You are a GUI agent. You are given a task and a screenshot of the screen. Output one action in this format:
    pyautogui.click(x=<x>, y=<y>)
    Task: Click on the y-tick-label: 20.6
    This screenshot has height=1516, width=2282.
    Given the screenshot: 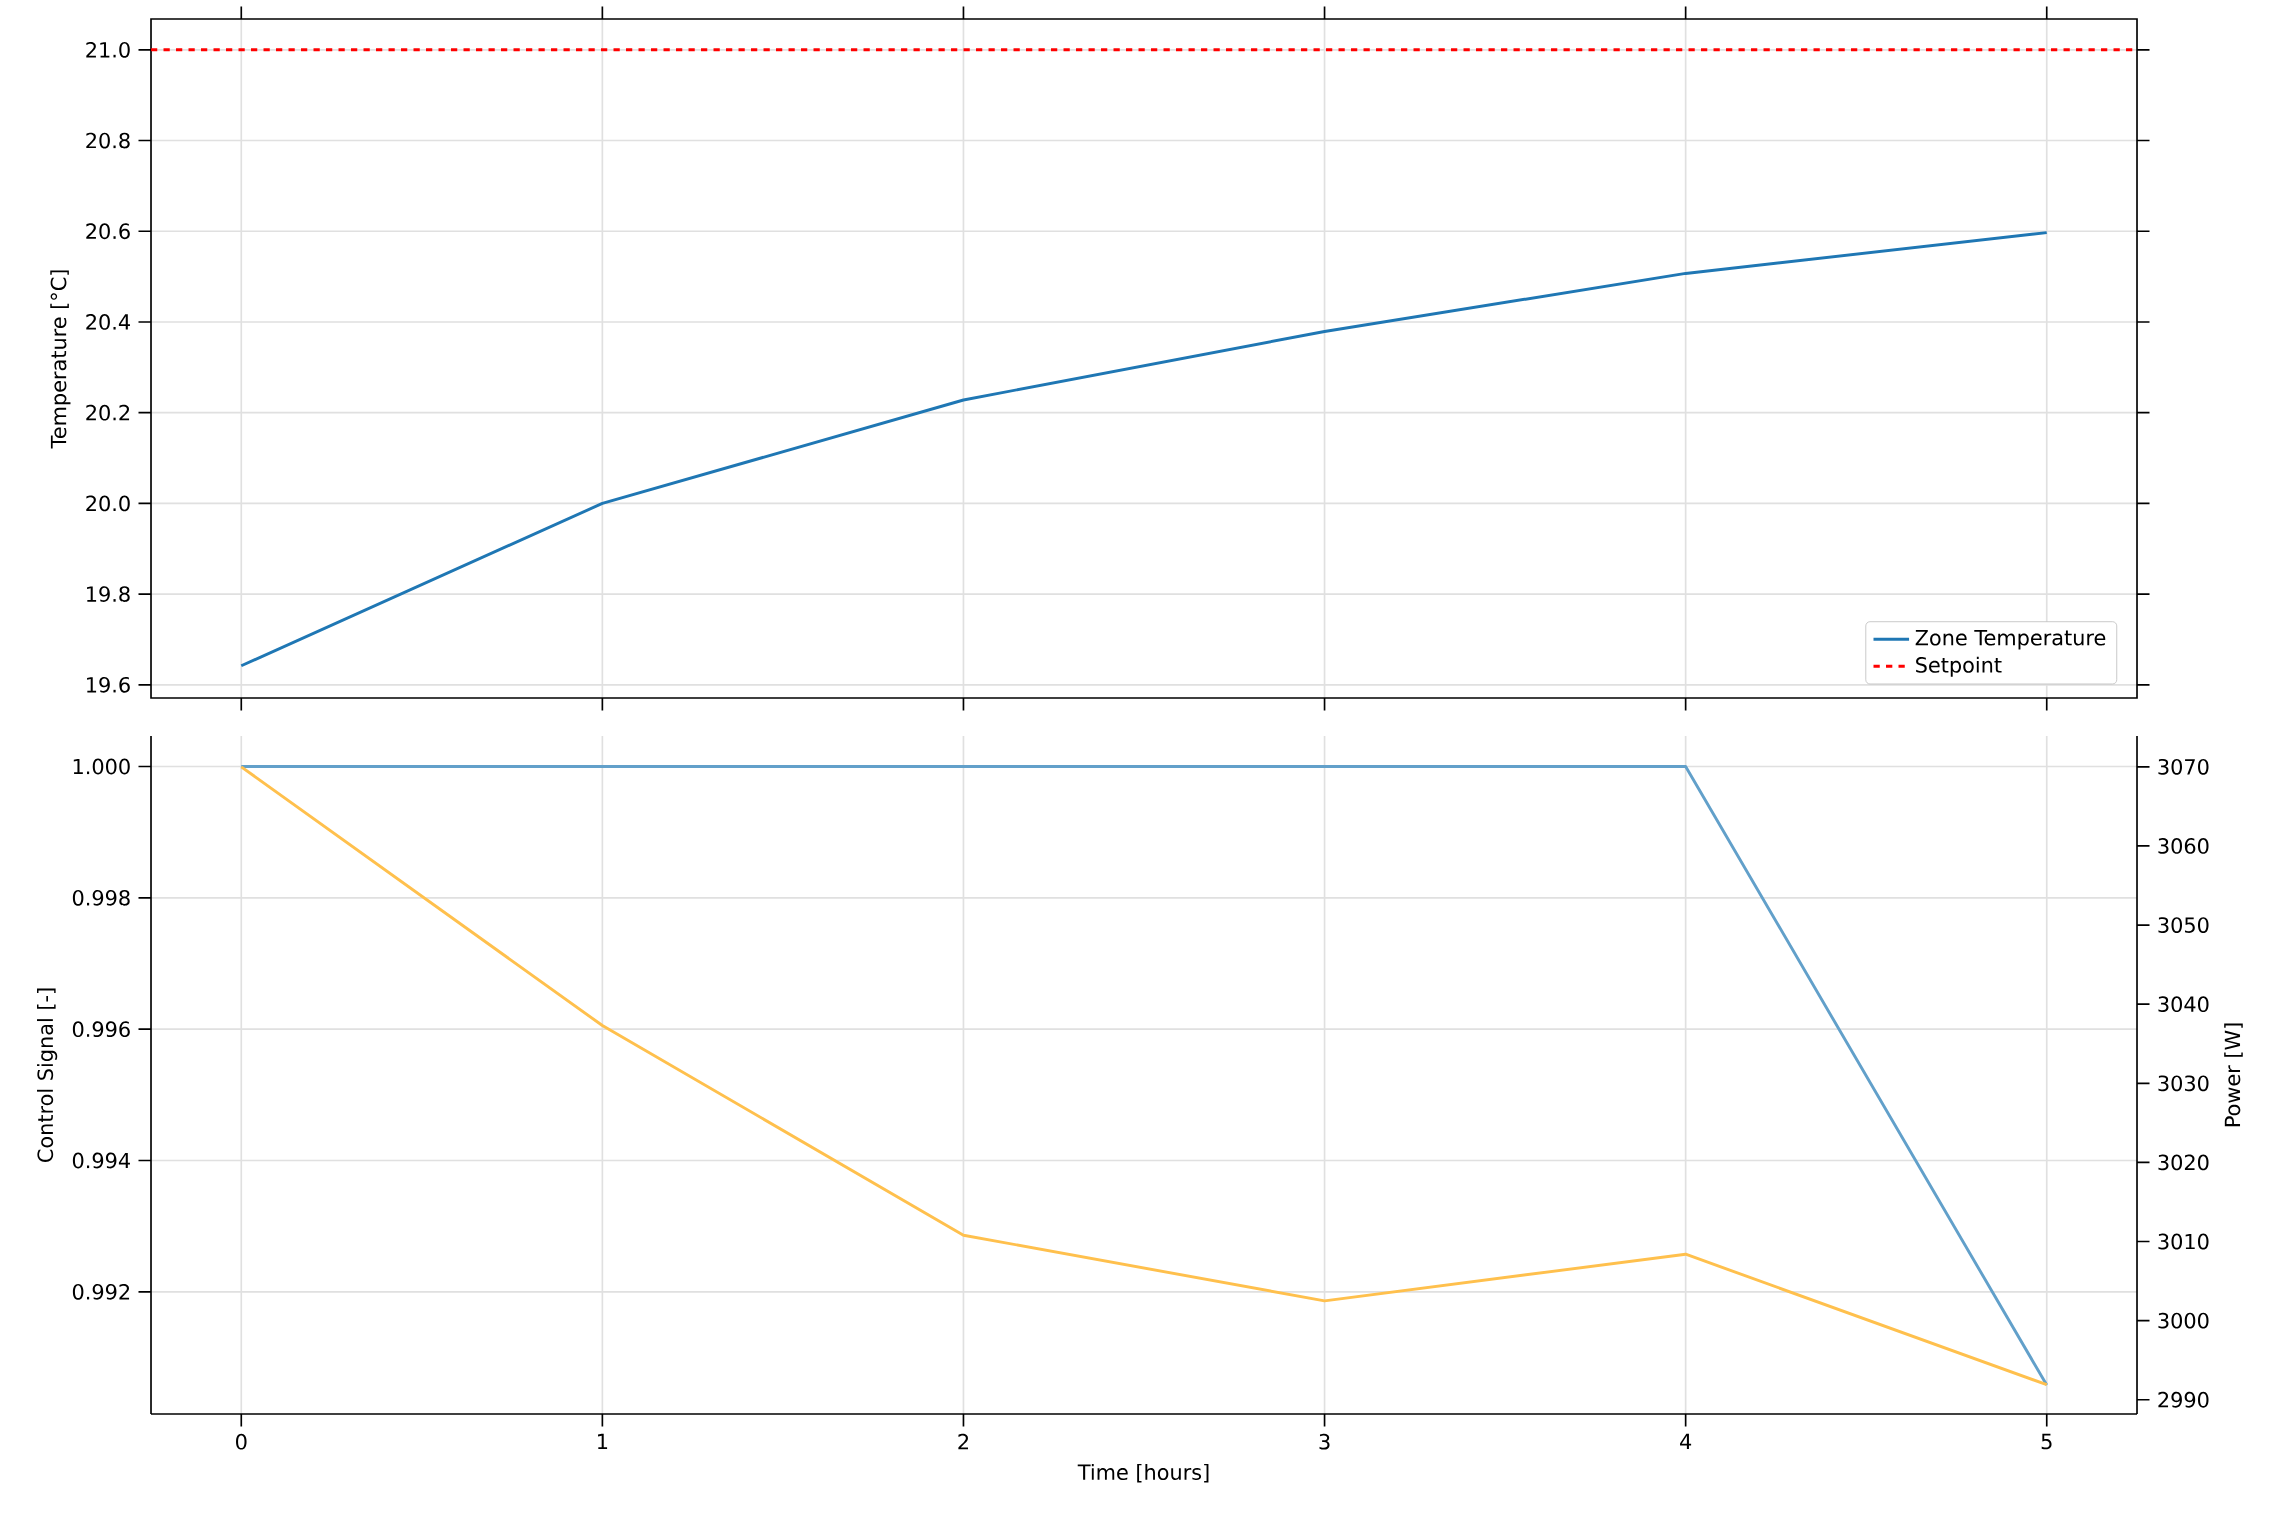 What is the action you would take?
    pyautogui.click(x=108, y=231)
    